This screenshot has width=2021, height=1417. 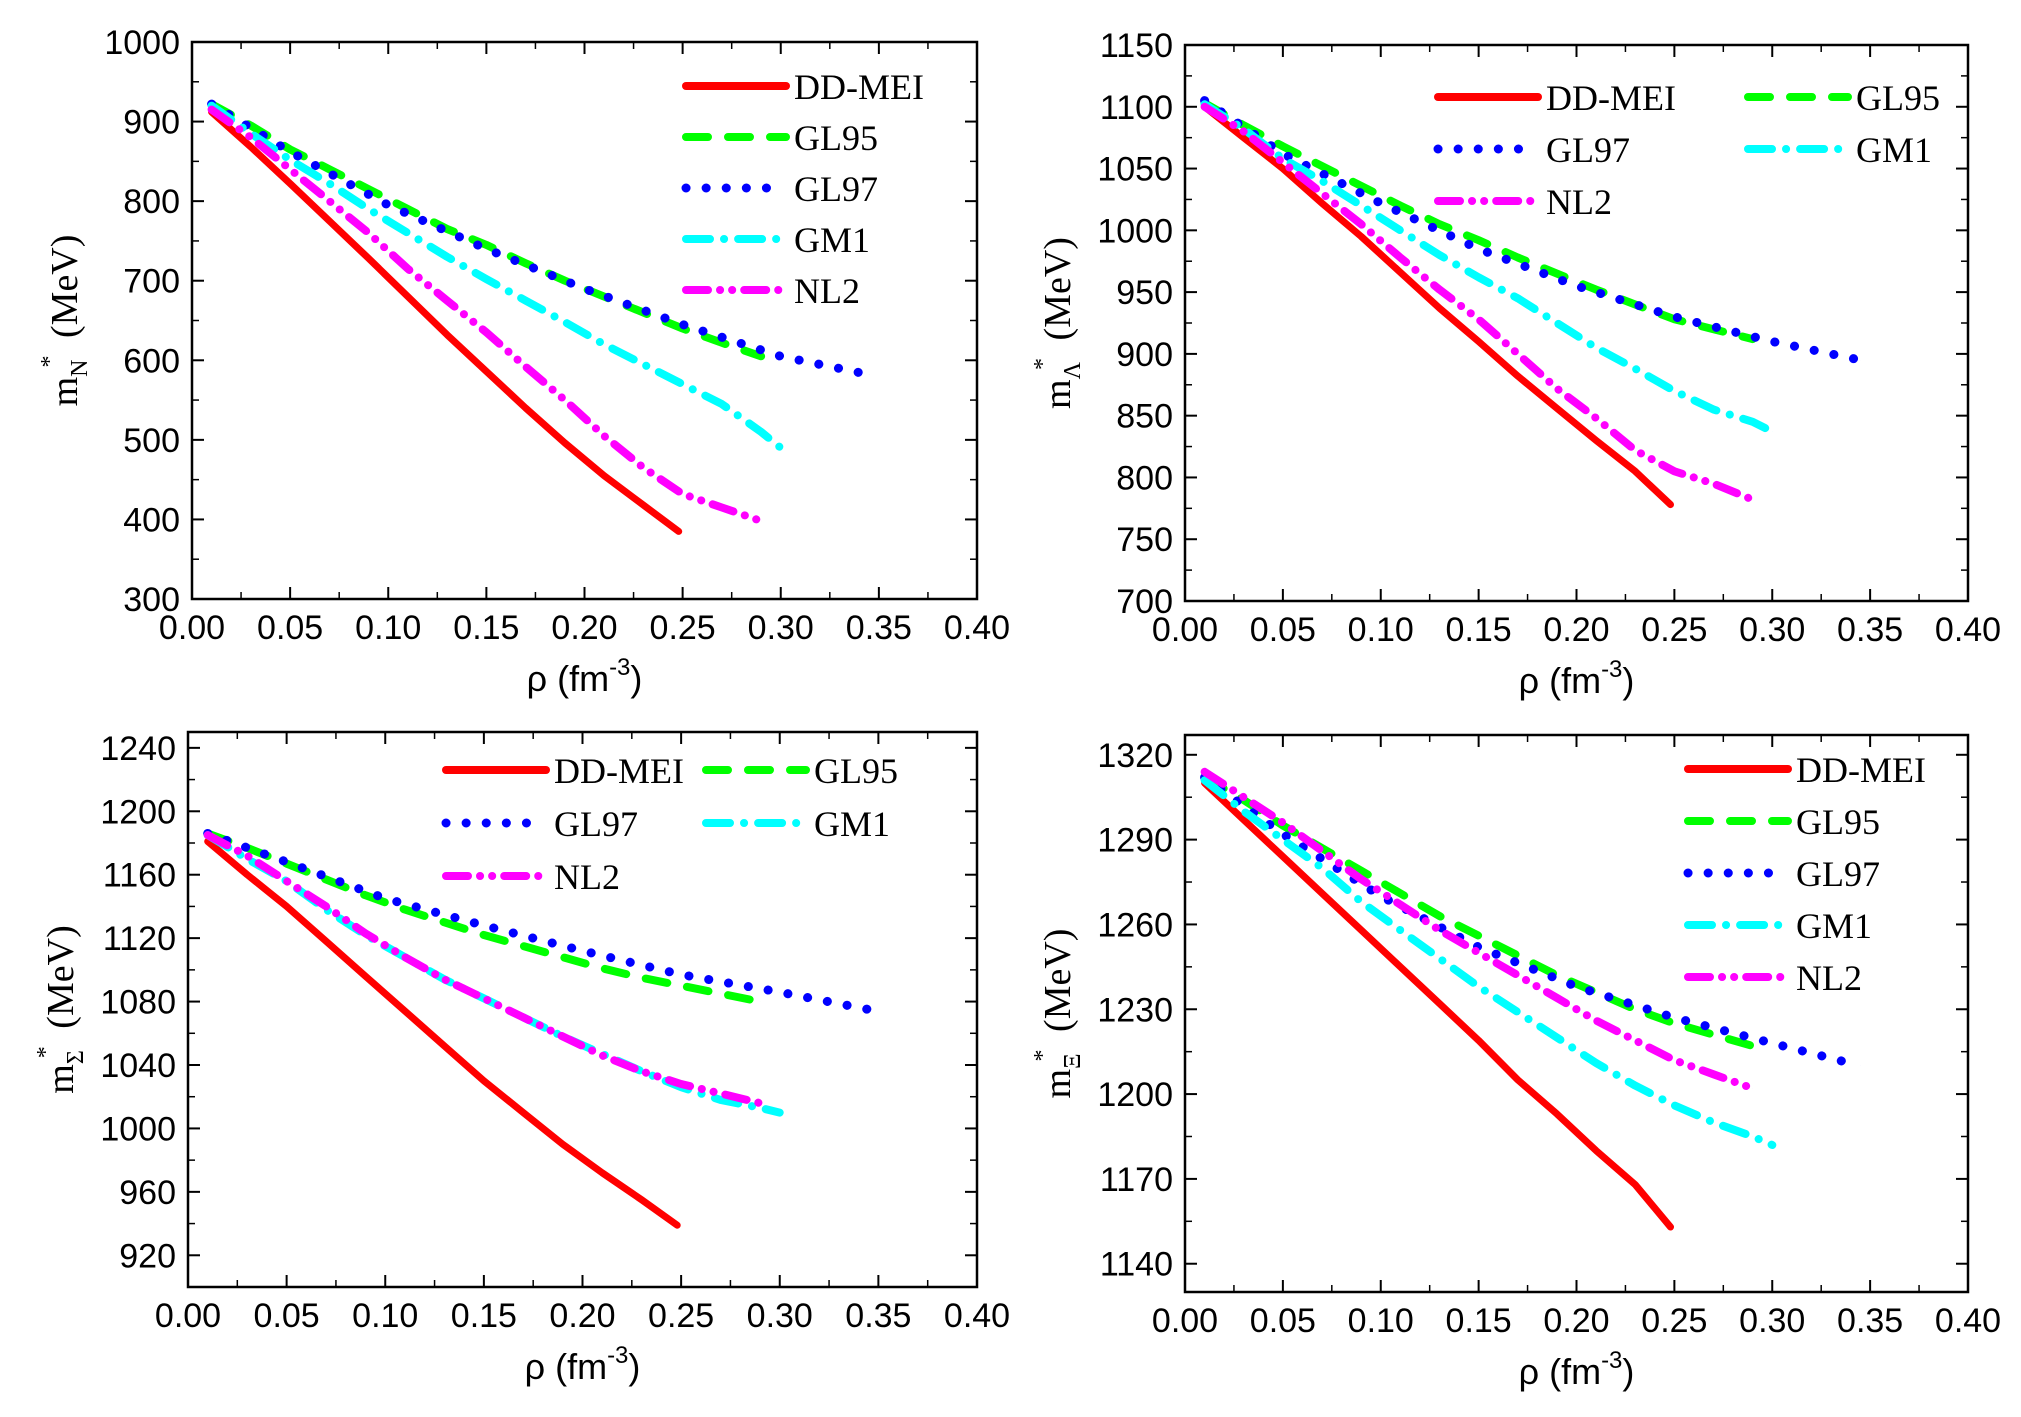 I want to click on y-axis-label-unit: (MeV), so click(x=1058, y=293).